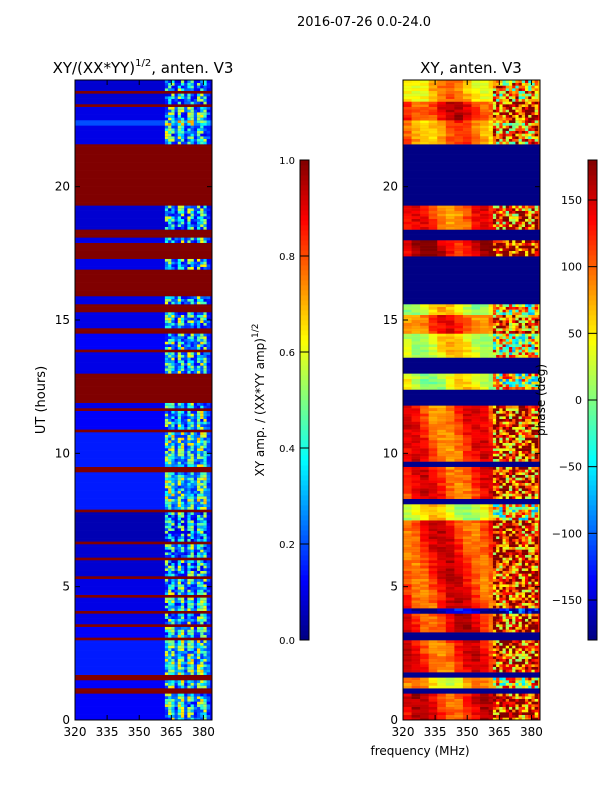 This screenshot has height=800, width=600. Describe the element at coordinates (75, 732) in the screenshot. I see `x-tick-label: 320` at that location.